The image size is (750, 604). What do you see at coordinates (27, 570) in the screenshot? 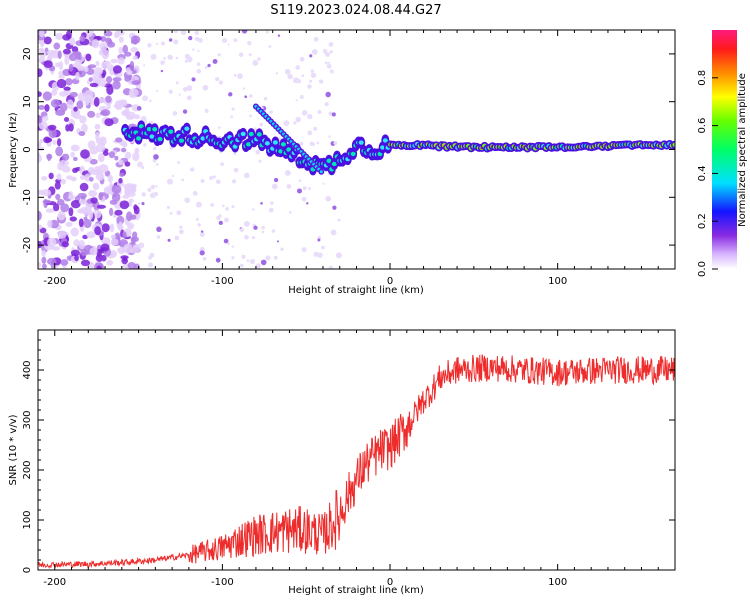
I see `y-tick-label: 0` at bounding box center [27, 570].